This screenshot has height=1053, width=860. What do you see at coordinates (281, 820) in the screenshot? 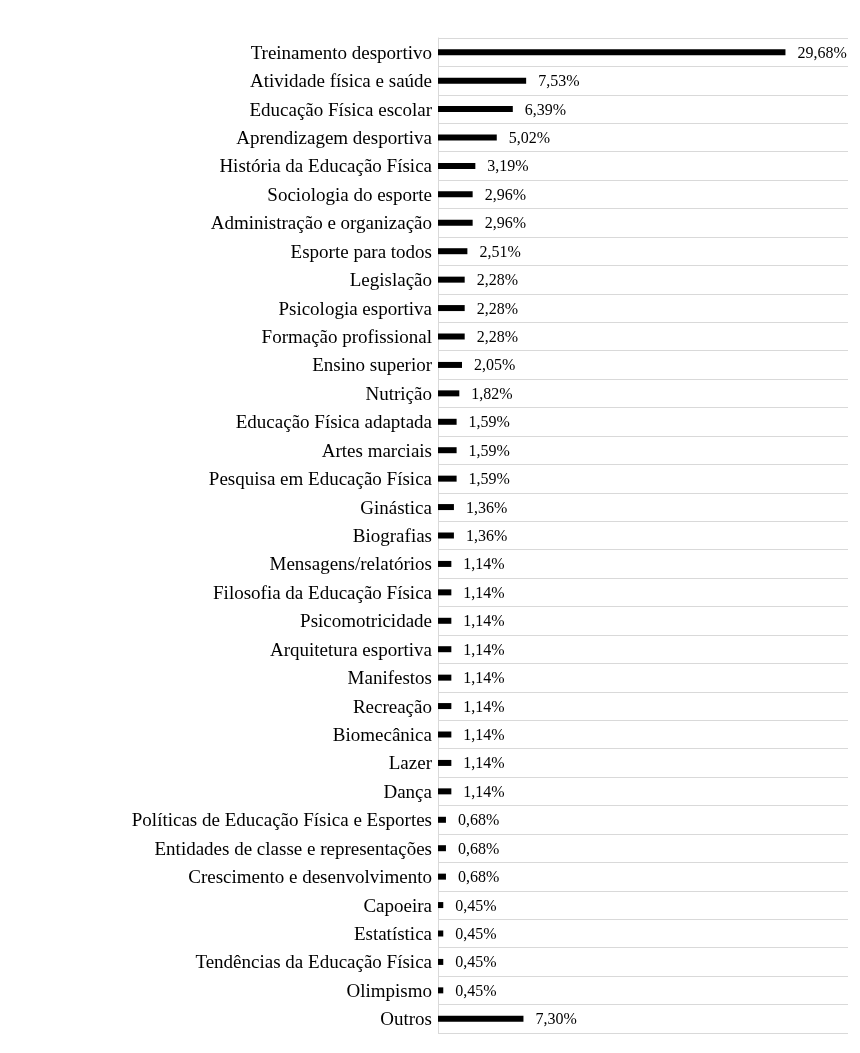
I see `y-tick-label: Políticas de Educação Física e Esportes` at bounding box center [281, 820].